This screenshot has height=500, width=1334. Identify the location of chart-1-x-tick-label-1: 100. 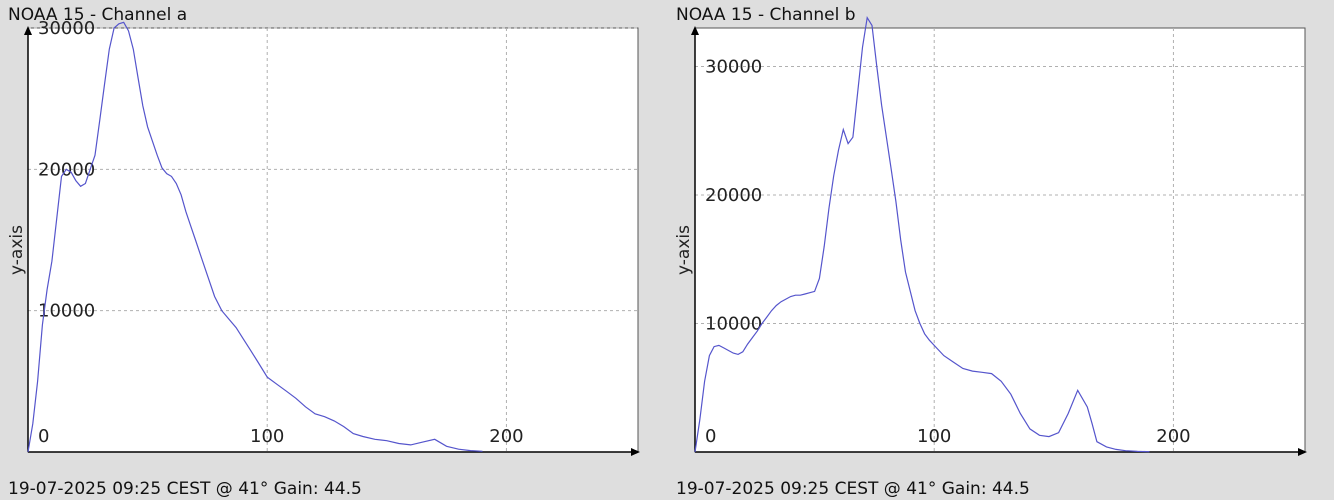
(267, 436).